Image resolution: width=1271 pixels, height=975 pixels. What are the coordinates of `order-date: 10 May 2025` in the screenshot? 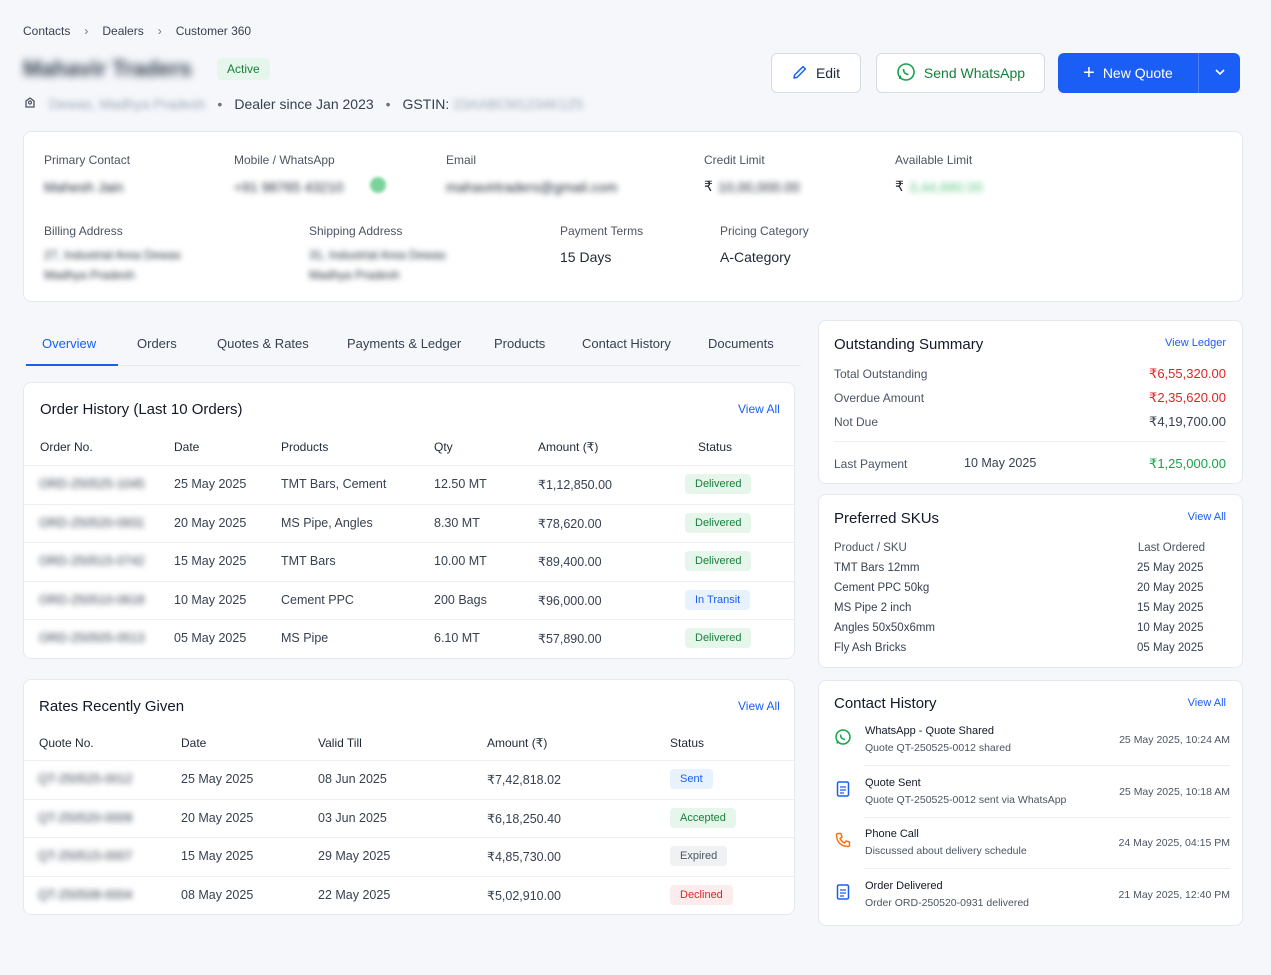 It's located at (210, 599).